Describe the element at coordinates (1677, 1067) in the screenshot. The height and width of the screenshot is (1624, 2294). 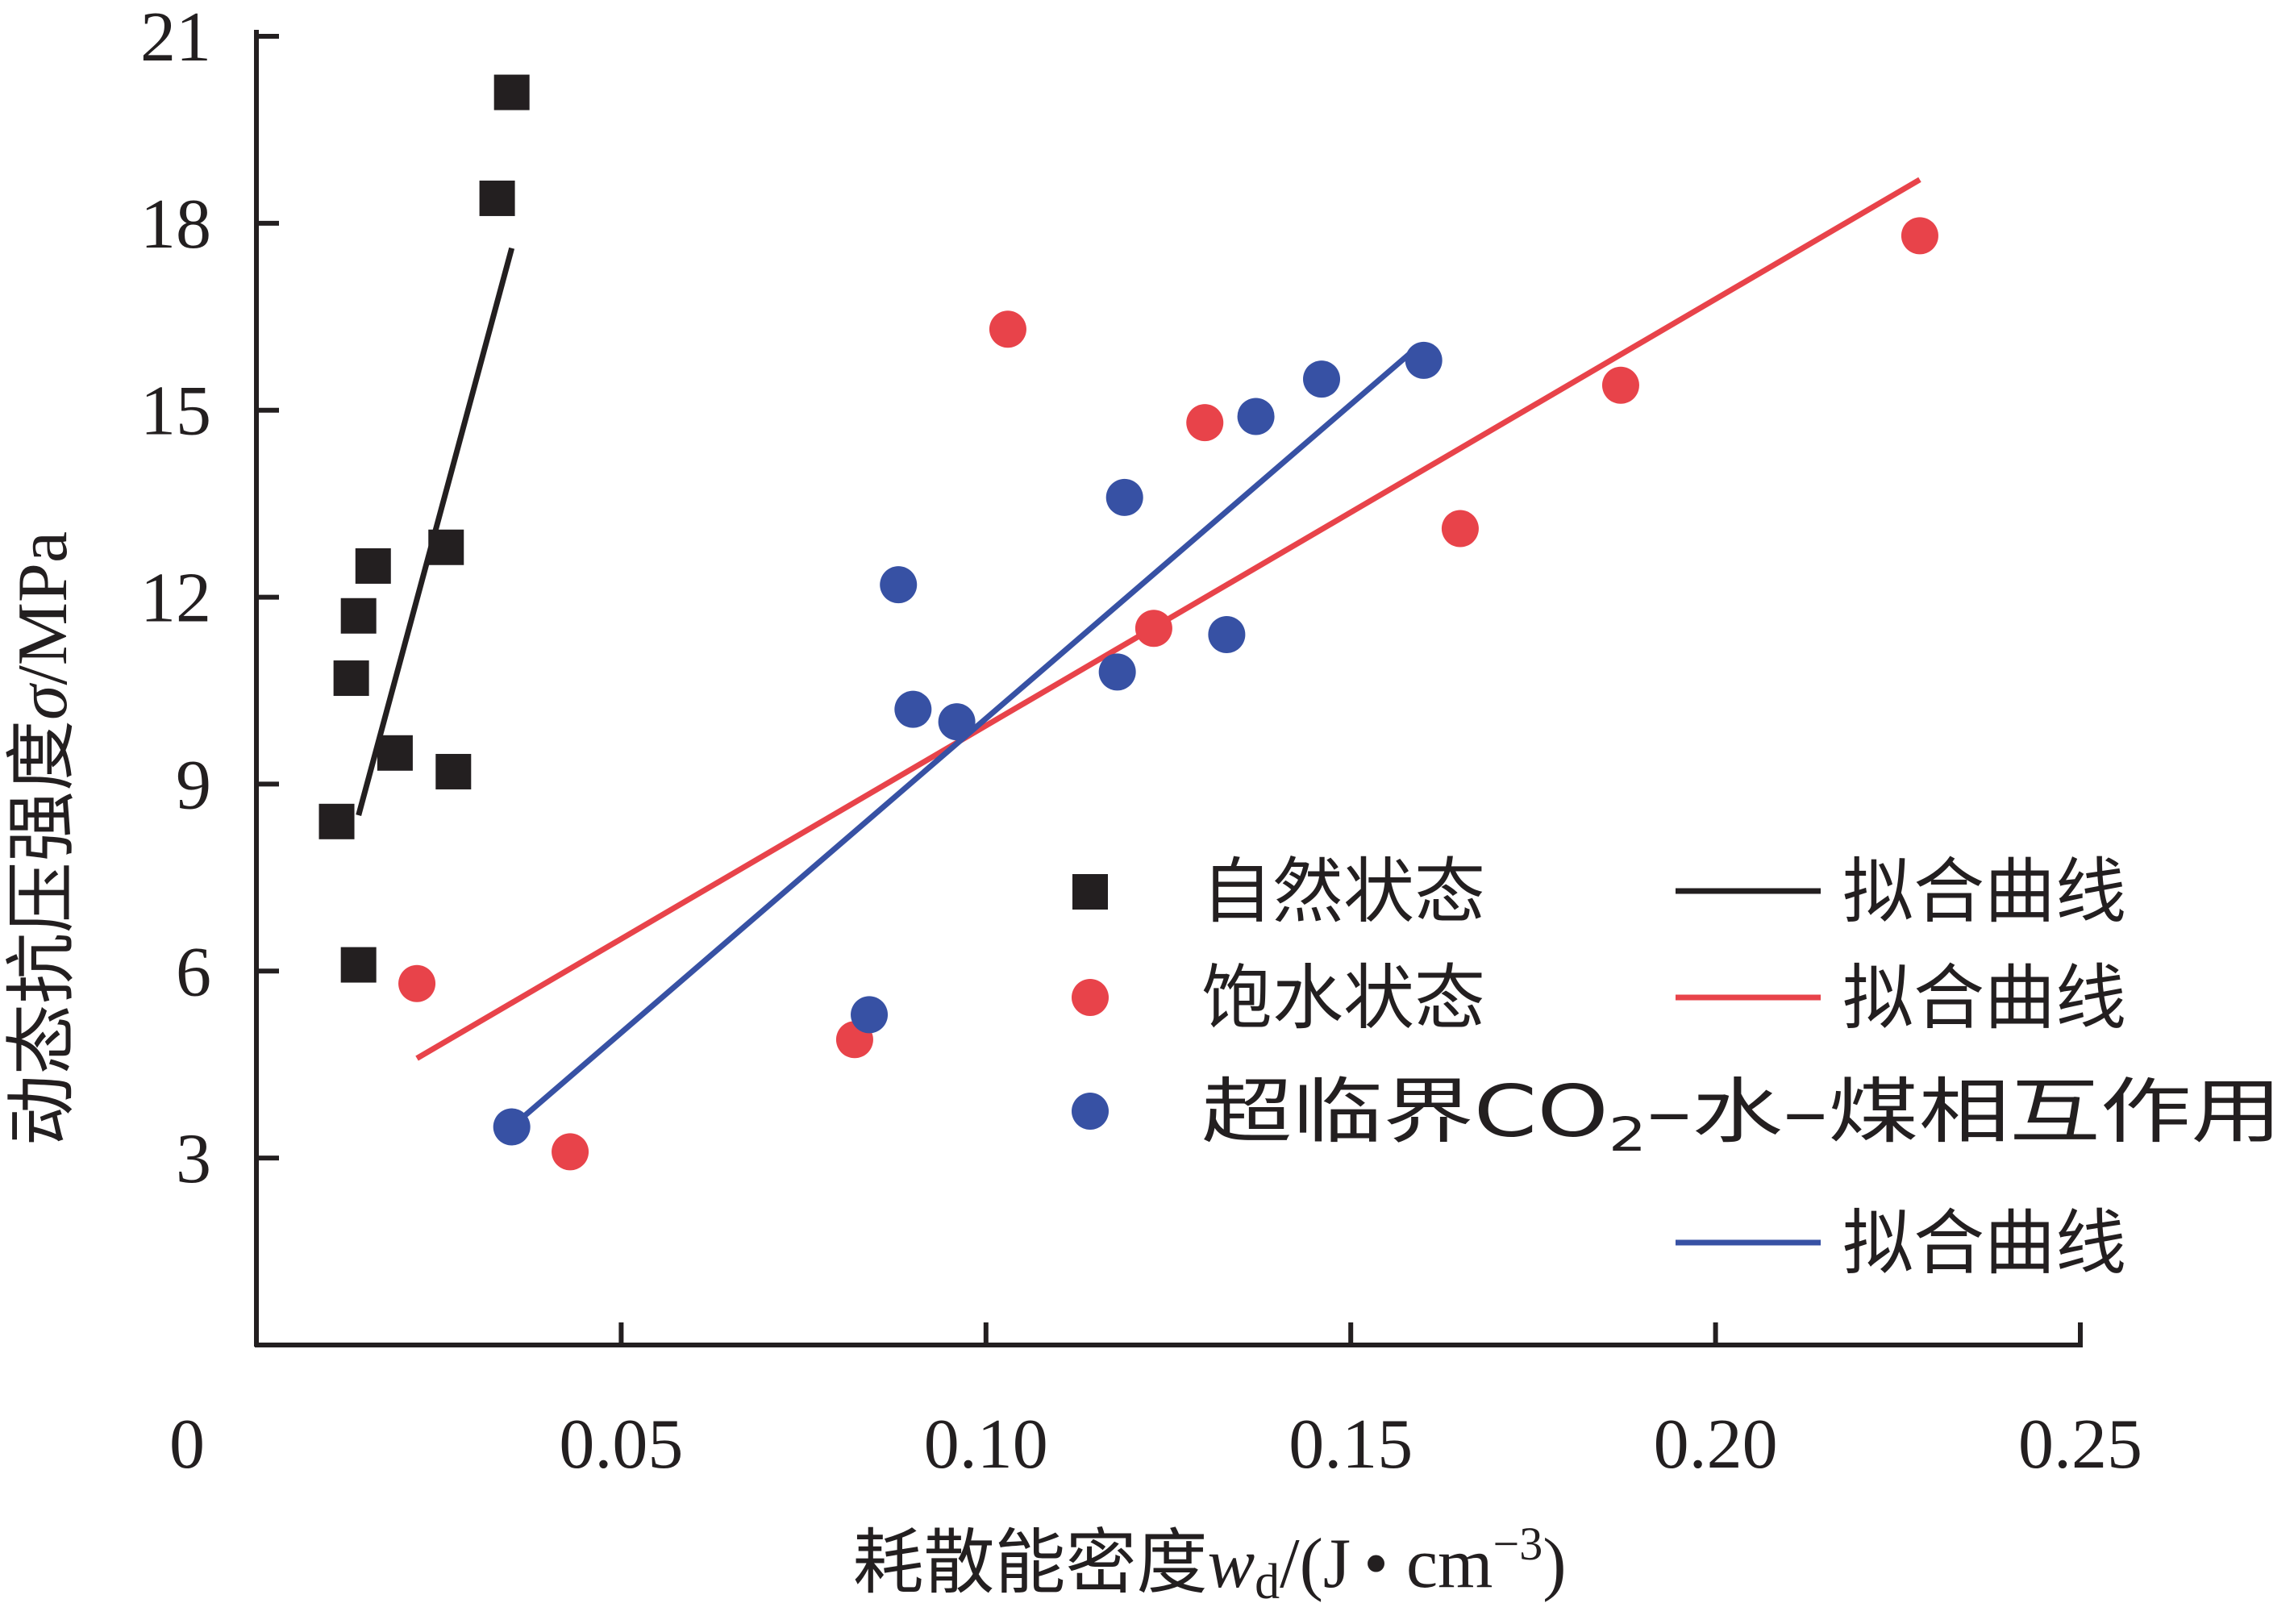
I see `legend: 自然状态 拟合曲线 饱水状态 拟合曲线 超临界CO 2 –水–煤相互作用 拟合曲线` at that location.